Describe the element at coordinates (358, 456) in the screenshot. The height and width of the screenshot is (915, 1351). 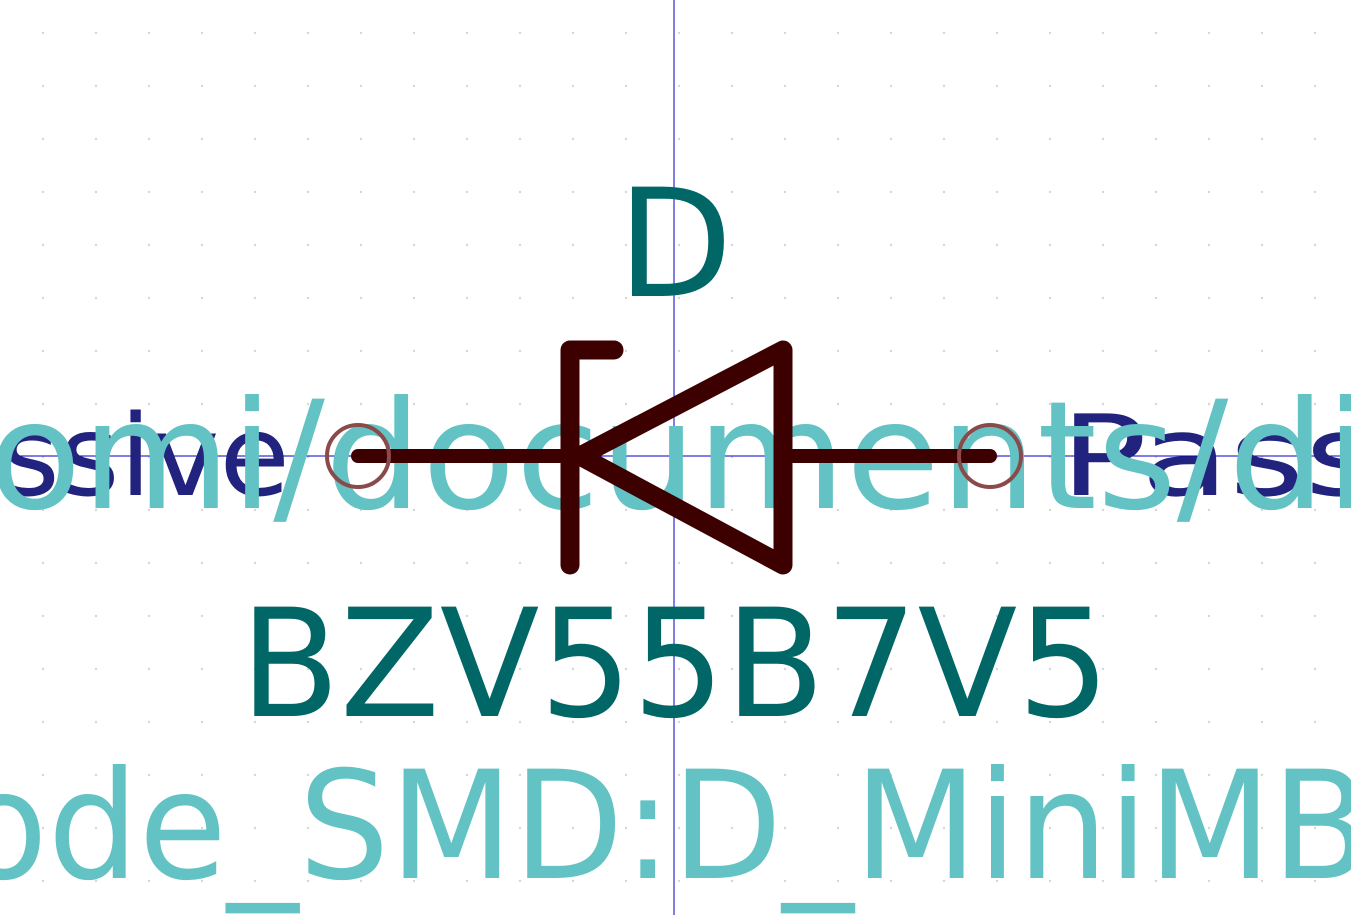
I see `pin-marker-left` at that location.